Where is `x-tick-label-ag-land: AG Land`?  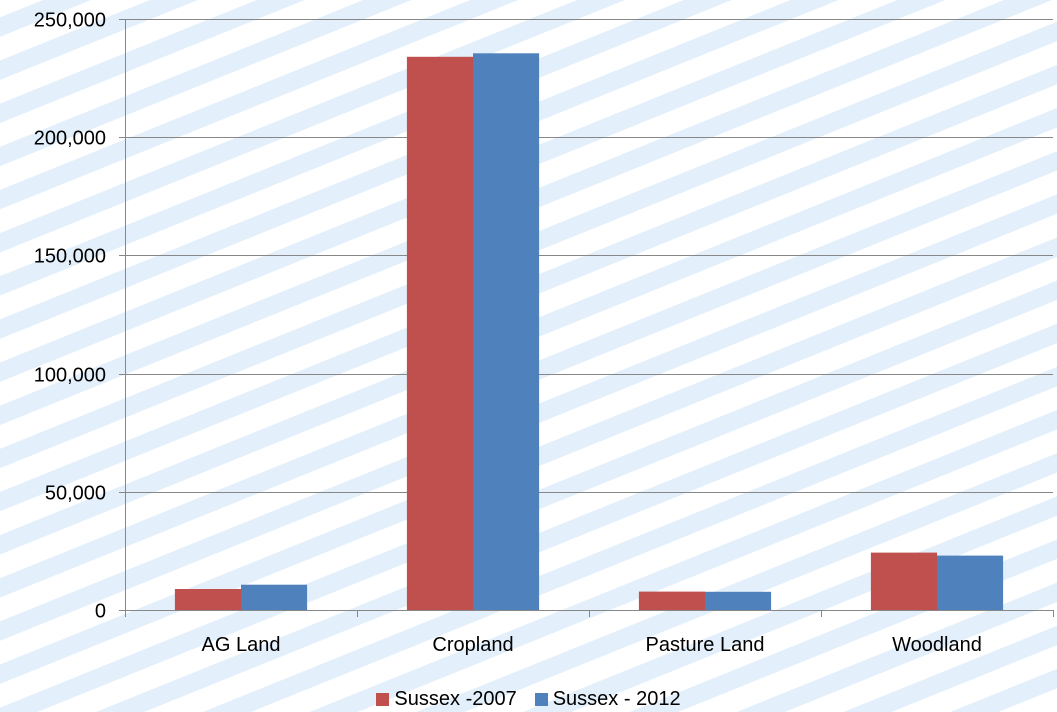
x-tick-label-ag-land: AG Land is located at coordinates (241, 645).